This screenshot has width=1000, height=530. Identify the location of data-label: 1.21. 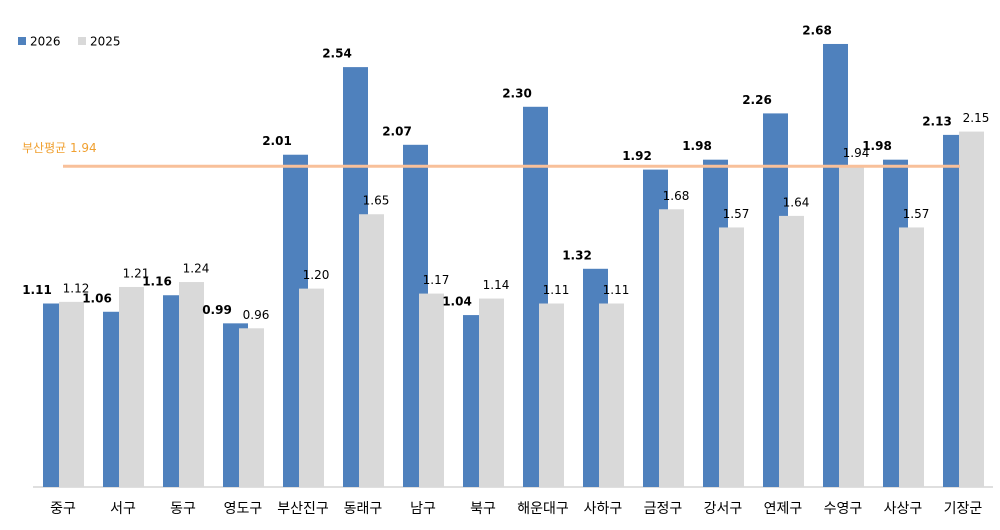
(136, 273).